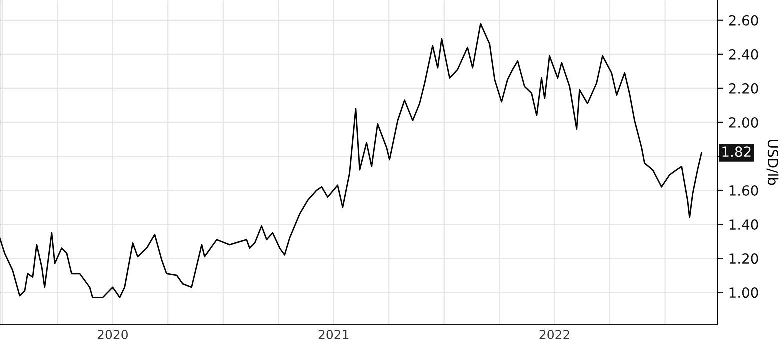  I want to click on x-tick-label: 2020, so click(113, 335).